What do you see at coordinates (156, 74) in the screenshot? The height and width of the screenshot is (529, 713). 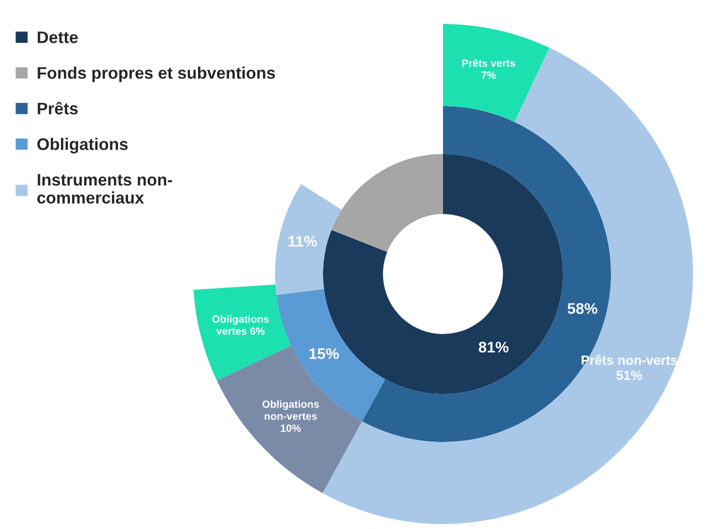 I see `legend-label: Fonds propres et subventions` at bounding box center [156, 74].